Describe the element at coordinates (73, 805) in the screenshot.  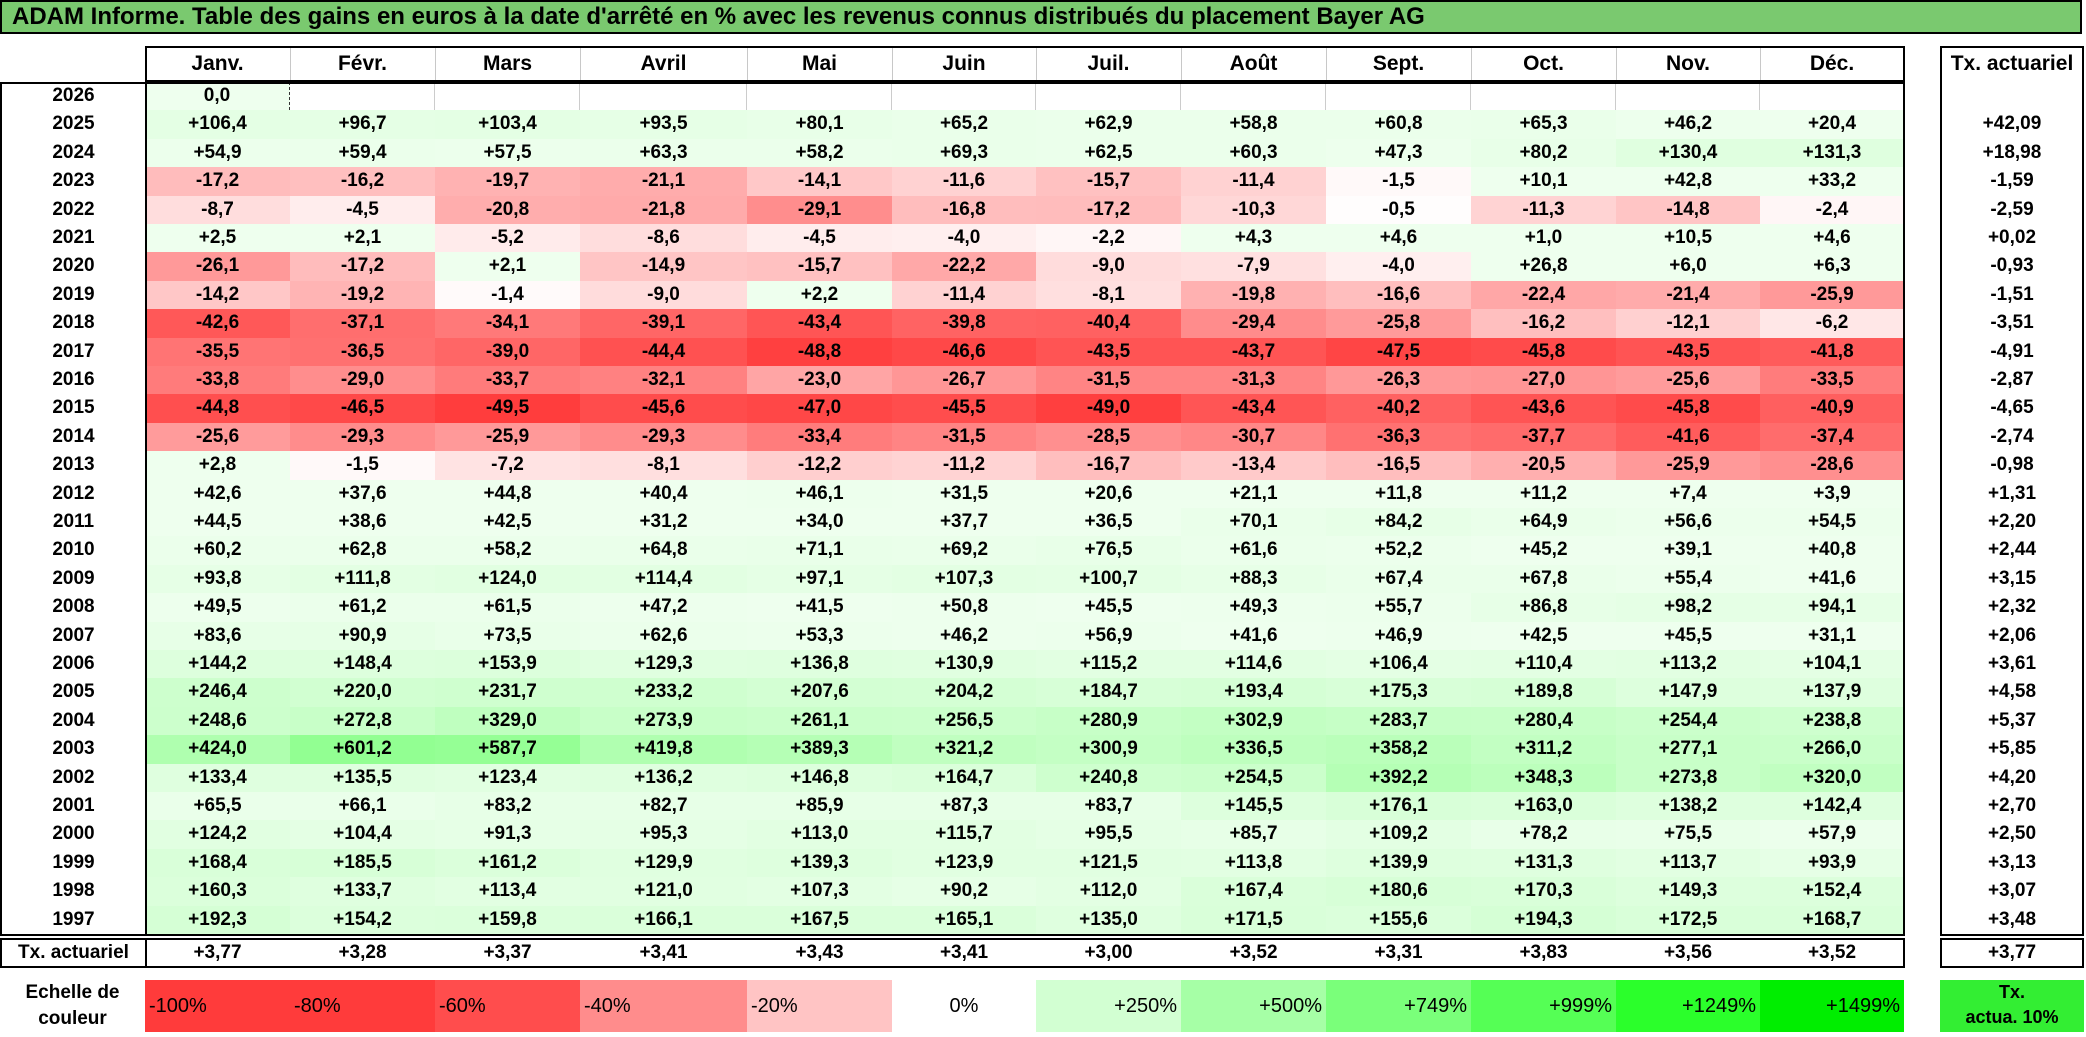
I see `year-label: 2001` at that location.